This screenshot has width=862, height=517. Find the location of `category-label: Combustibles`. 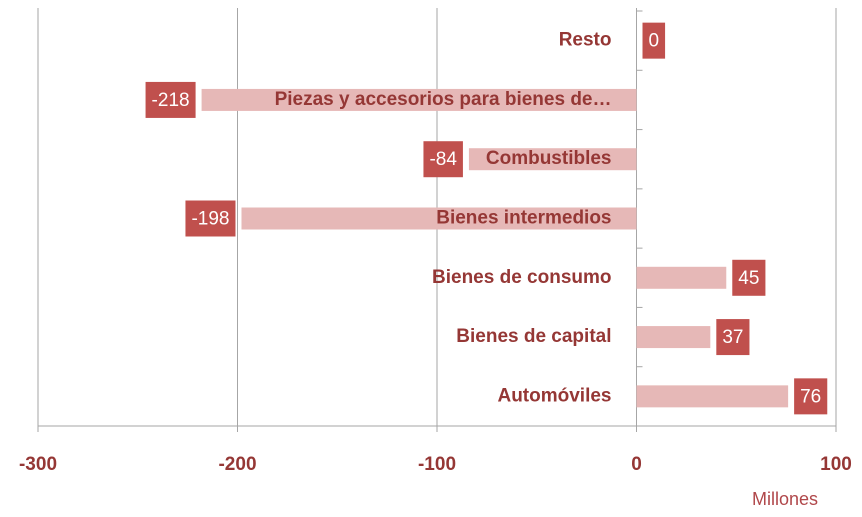

category-label: Combustibles is located at coordinates (549, 158).